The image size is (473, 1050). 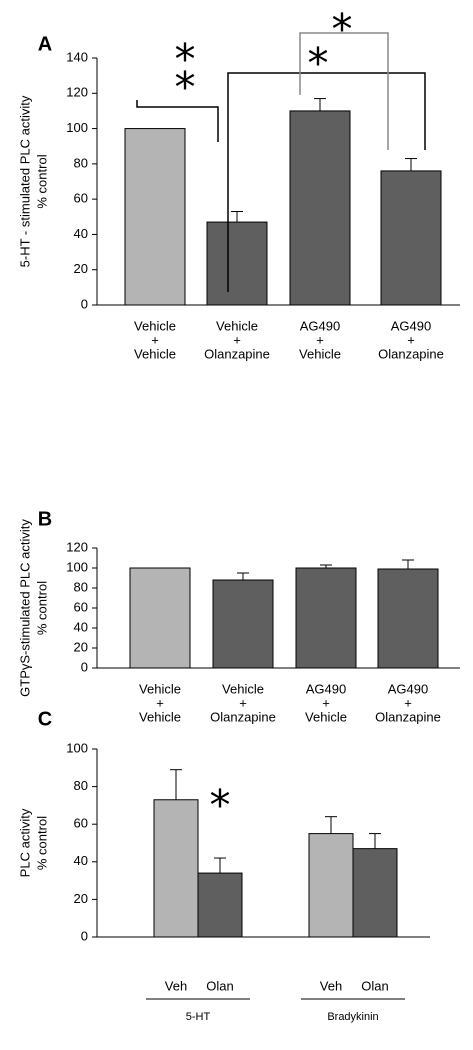 What do you see at coordinates (45, 44) in the screenshot?
I see `panel-label: A` at bounding box center [45, 44].